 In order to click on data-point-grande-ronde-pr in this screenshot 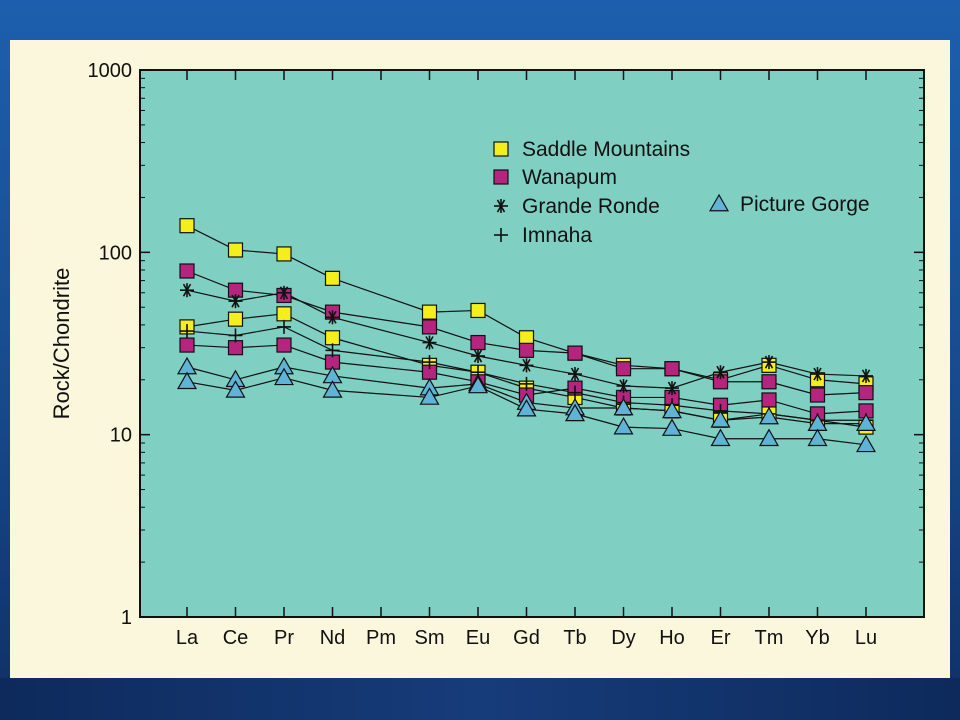, I will do `click(284, 292)`.